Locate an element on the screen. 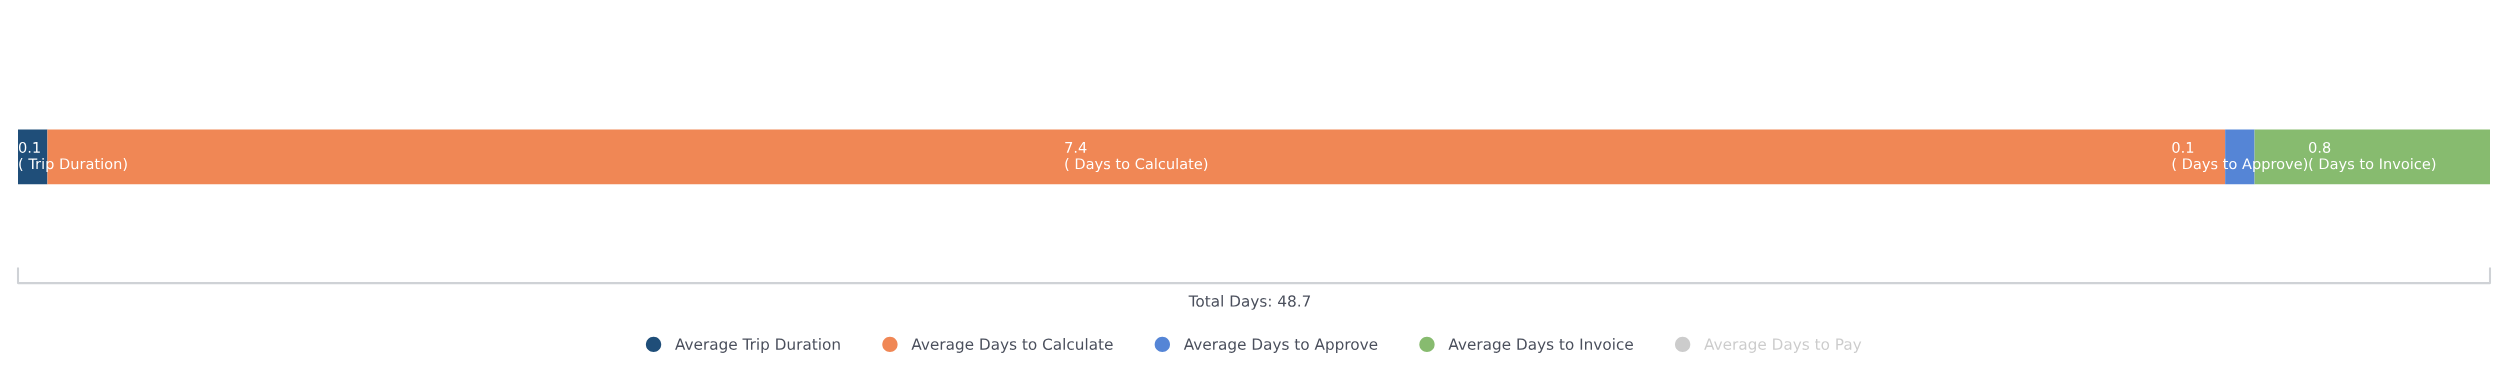  legend-label: Average Days to Invoice is located at coordinates (1540, 345).